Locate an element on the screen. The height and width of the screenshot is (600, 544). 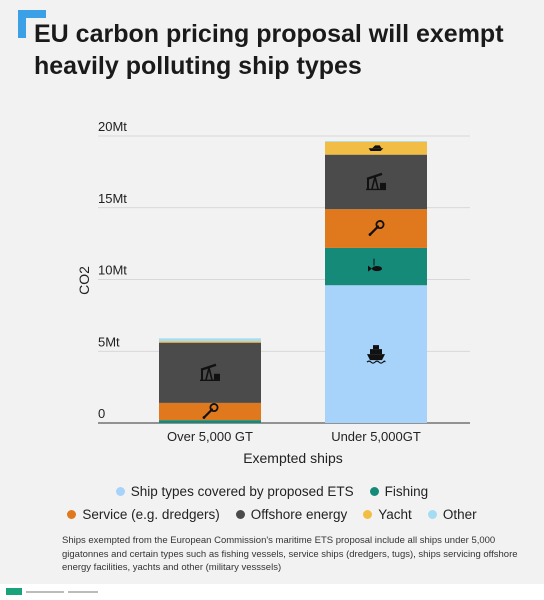
legend-label: Ship types covered by proposed ETS is located at coordinates (242, 491).